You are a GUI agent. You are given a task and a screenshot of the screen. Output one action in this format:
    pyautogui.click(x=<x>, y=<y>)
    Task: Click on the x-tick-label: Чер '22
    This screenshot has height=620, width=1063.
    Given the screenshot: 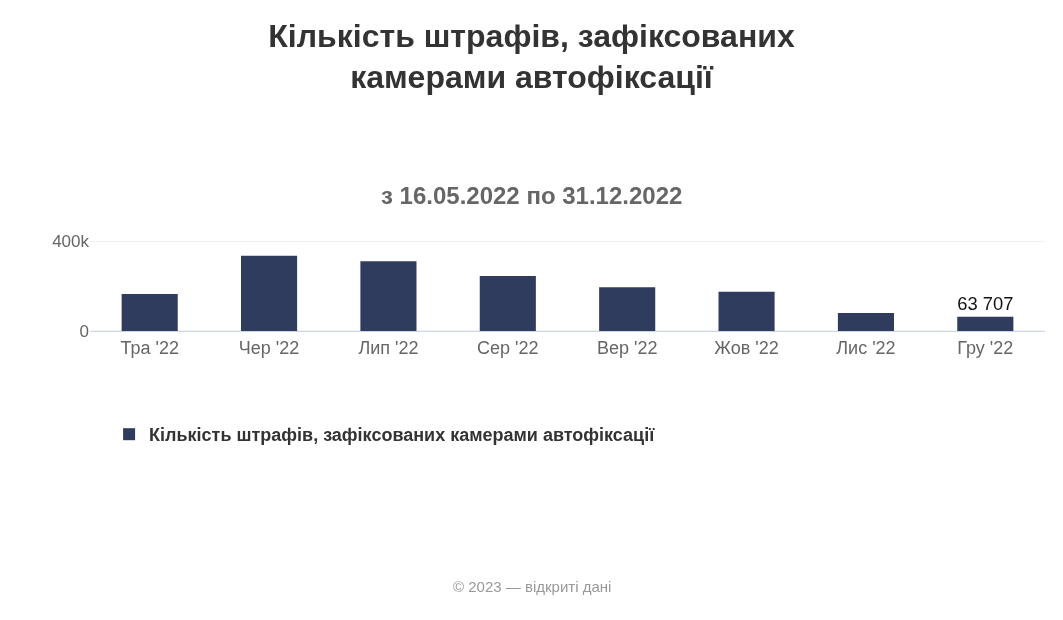 What is the action you would take?
    pyautogui.click(x=269, y=347)
    